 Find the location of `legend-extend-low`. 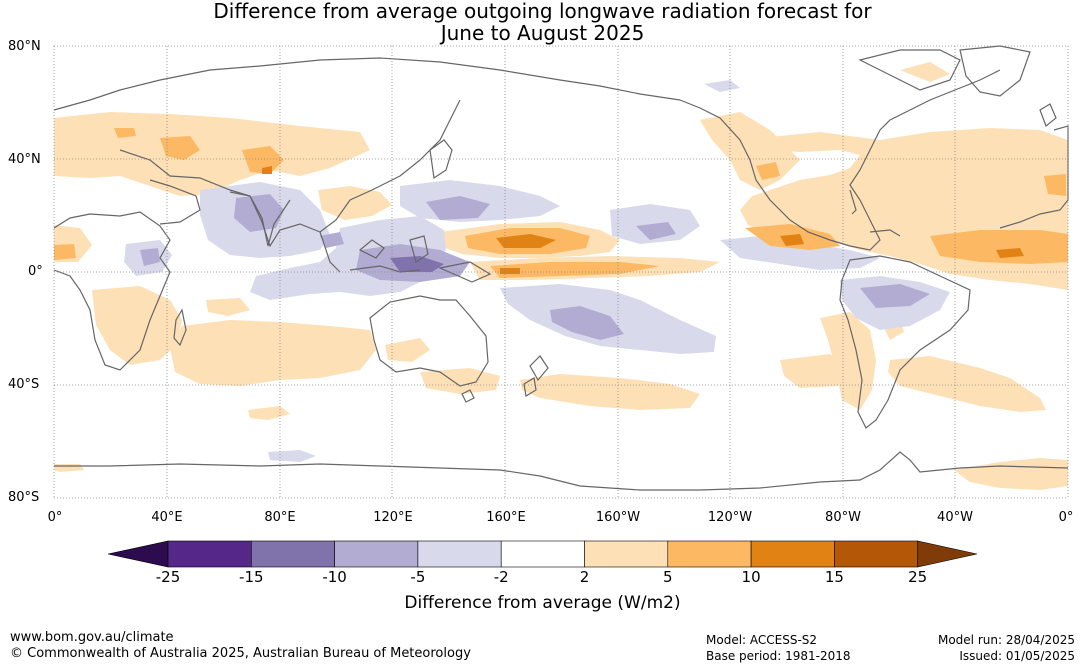

legend-extend-low is located at coordinates (138, 554).